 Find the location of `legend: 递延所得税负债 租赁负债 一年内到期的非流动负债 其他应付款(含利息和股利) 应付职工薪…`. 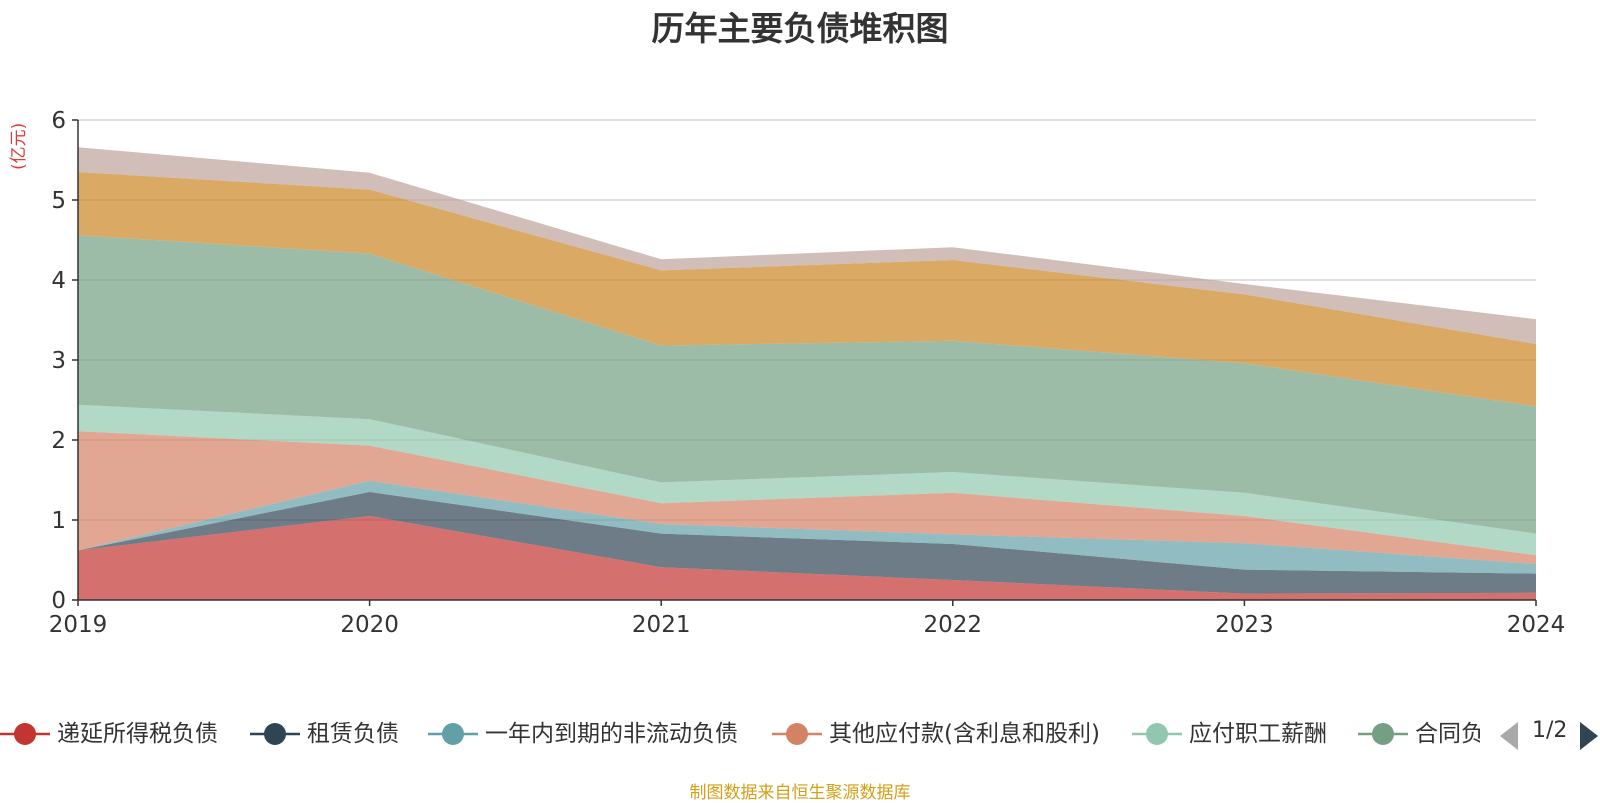

legend: 递延所得税负债 租赁负债 一年内到期的非流动负债 其他应付款(含利息和股利) 应付职工薪… is located at coordinates (800, 736).